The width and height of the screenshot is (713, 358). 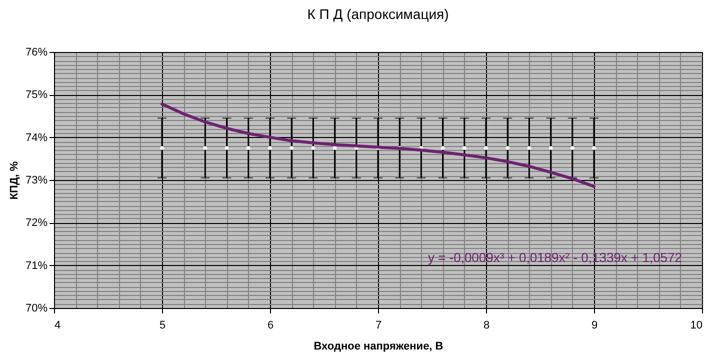 I want to click on x-tick-label: 6, so click(x=270, y=326).